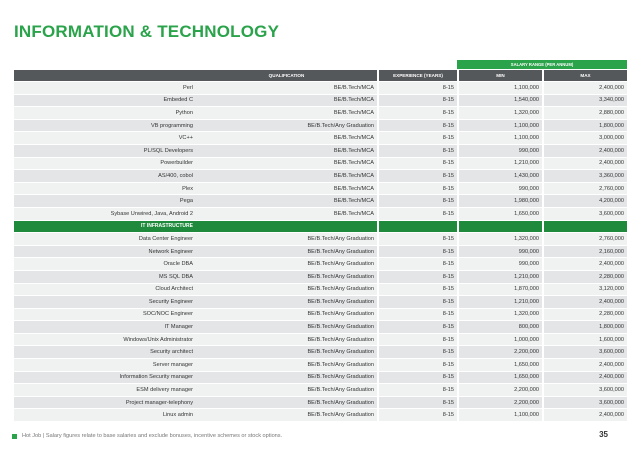 The width and height of the screenshot is (638, 452). I want to click on role-cell: VB programming, so click(105, 126).